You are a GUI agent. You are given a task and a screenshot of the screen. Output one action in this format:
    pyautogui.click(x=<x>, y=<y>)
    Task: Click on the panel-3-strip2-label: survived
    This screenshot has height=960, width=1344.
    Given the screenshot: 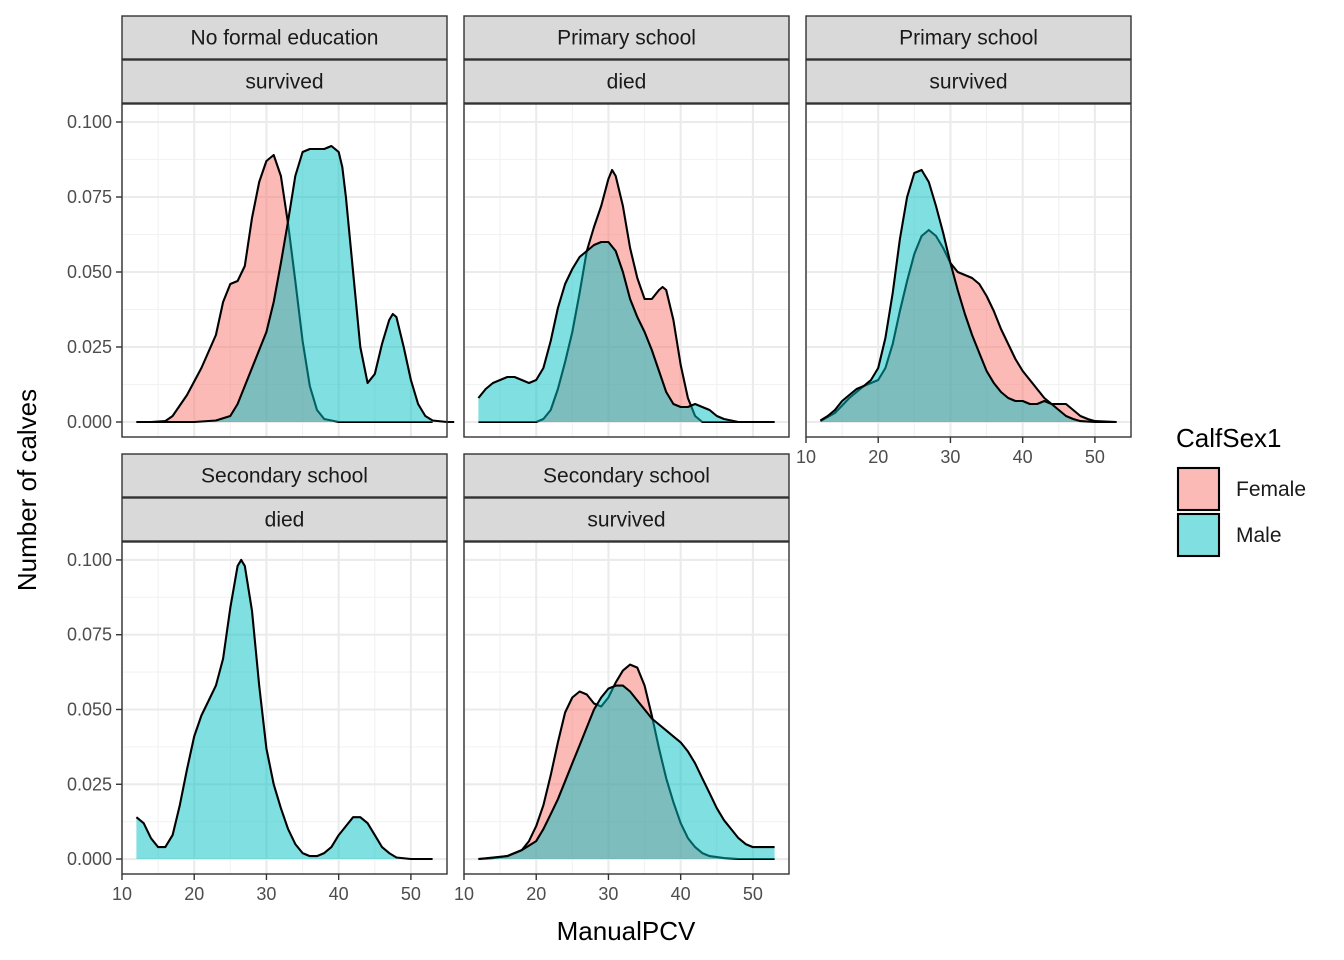 What is the action you would take?
    pyautogui.click(x=968, y=82)
    